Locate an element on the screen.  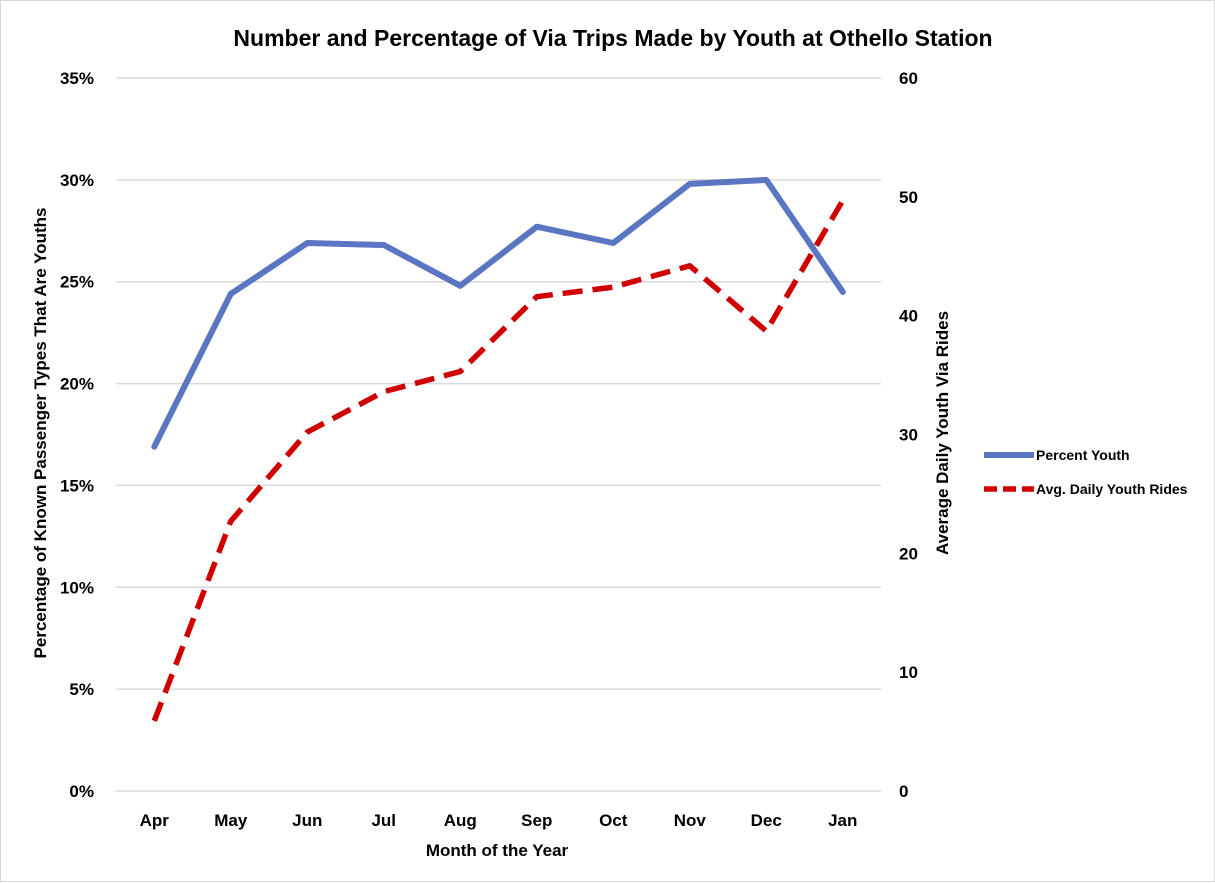
left-tick-label: 5% is located at coordinates (81, 689).